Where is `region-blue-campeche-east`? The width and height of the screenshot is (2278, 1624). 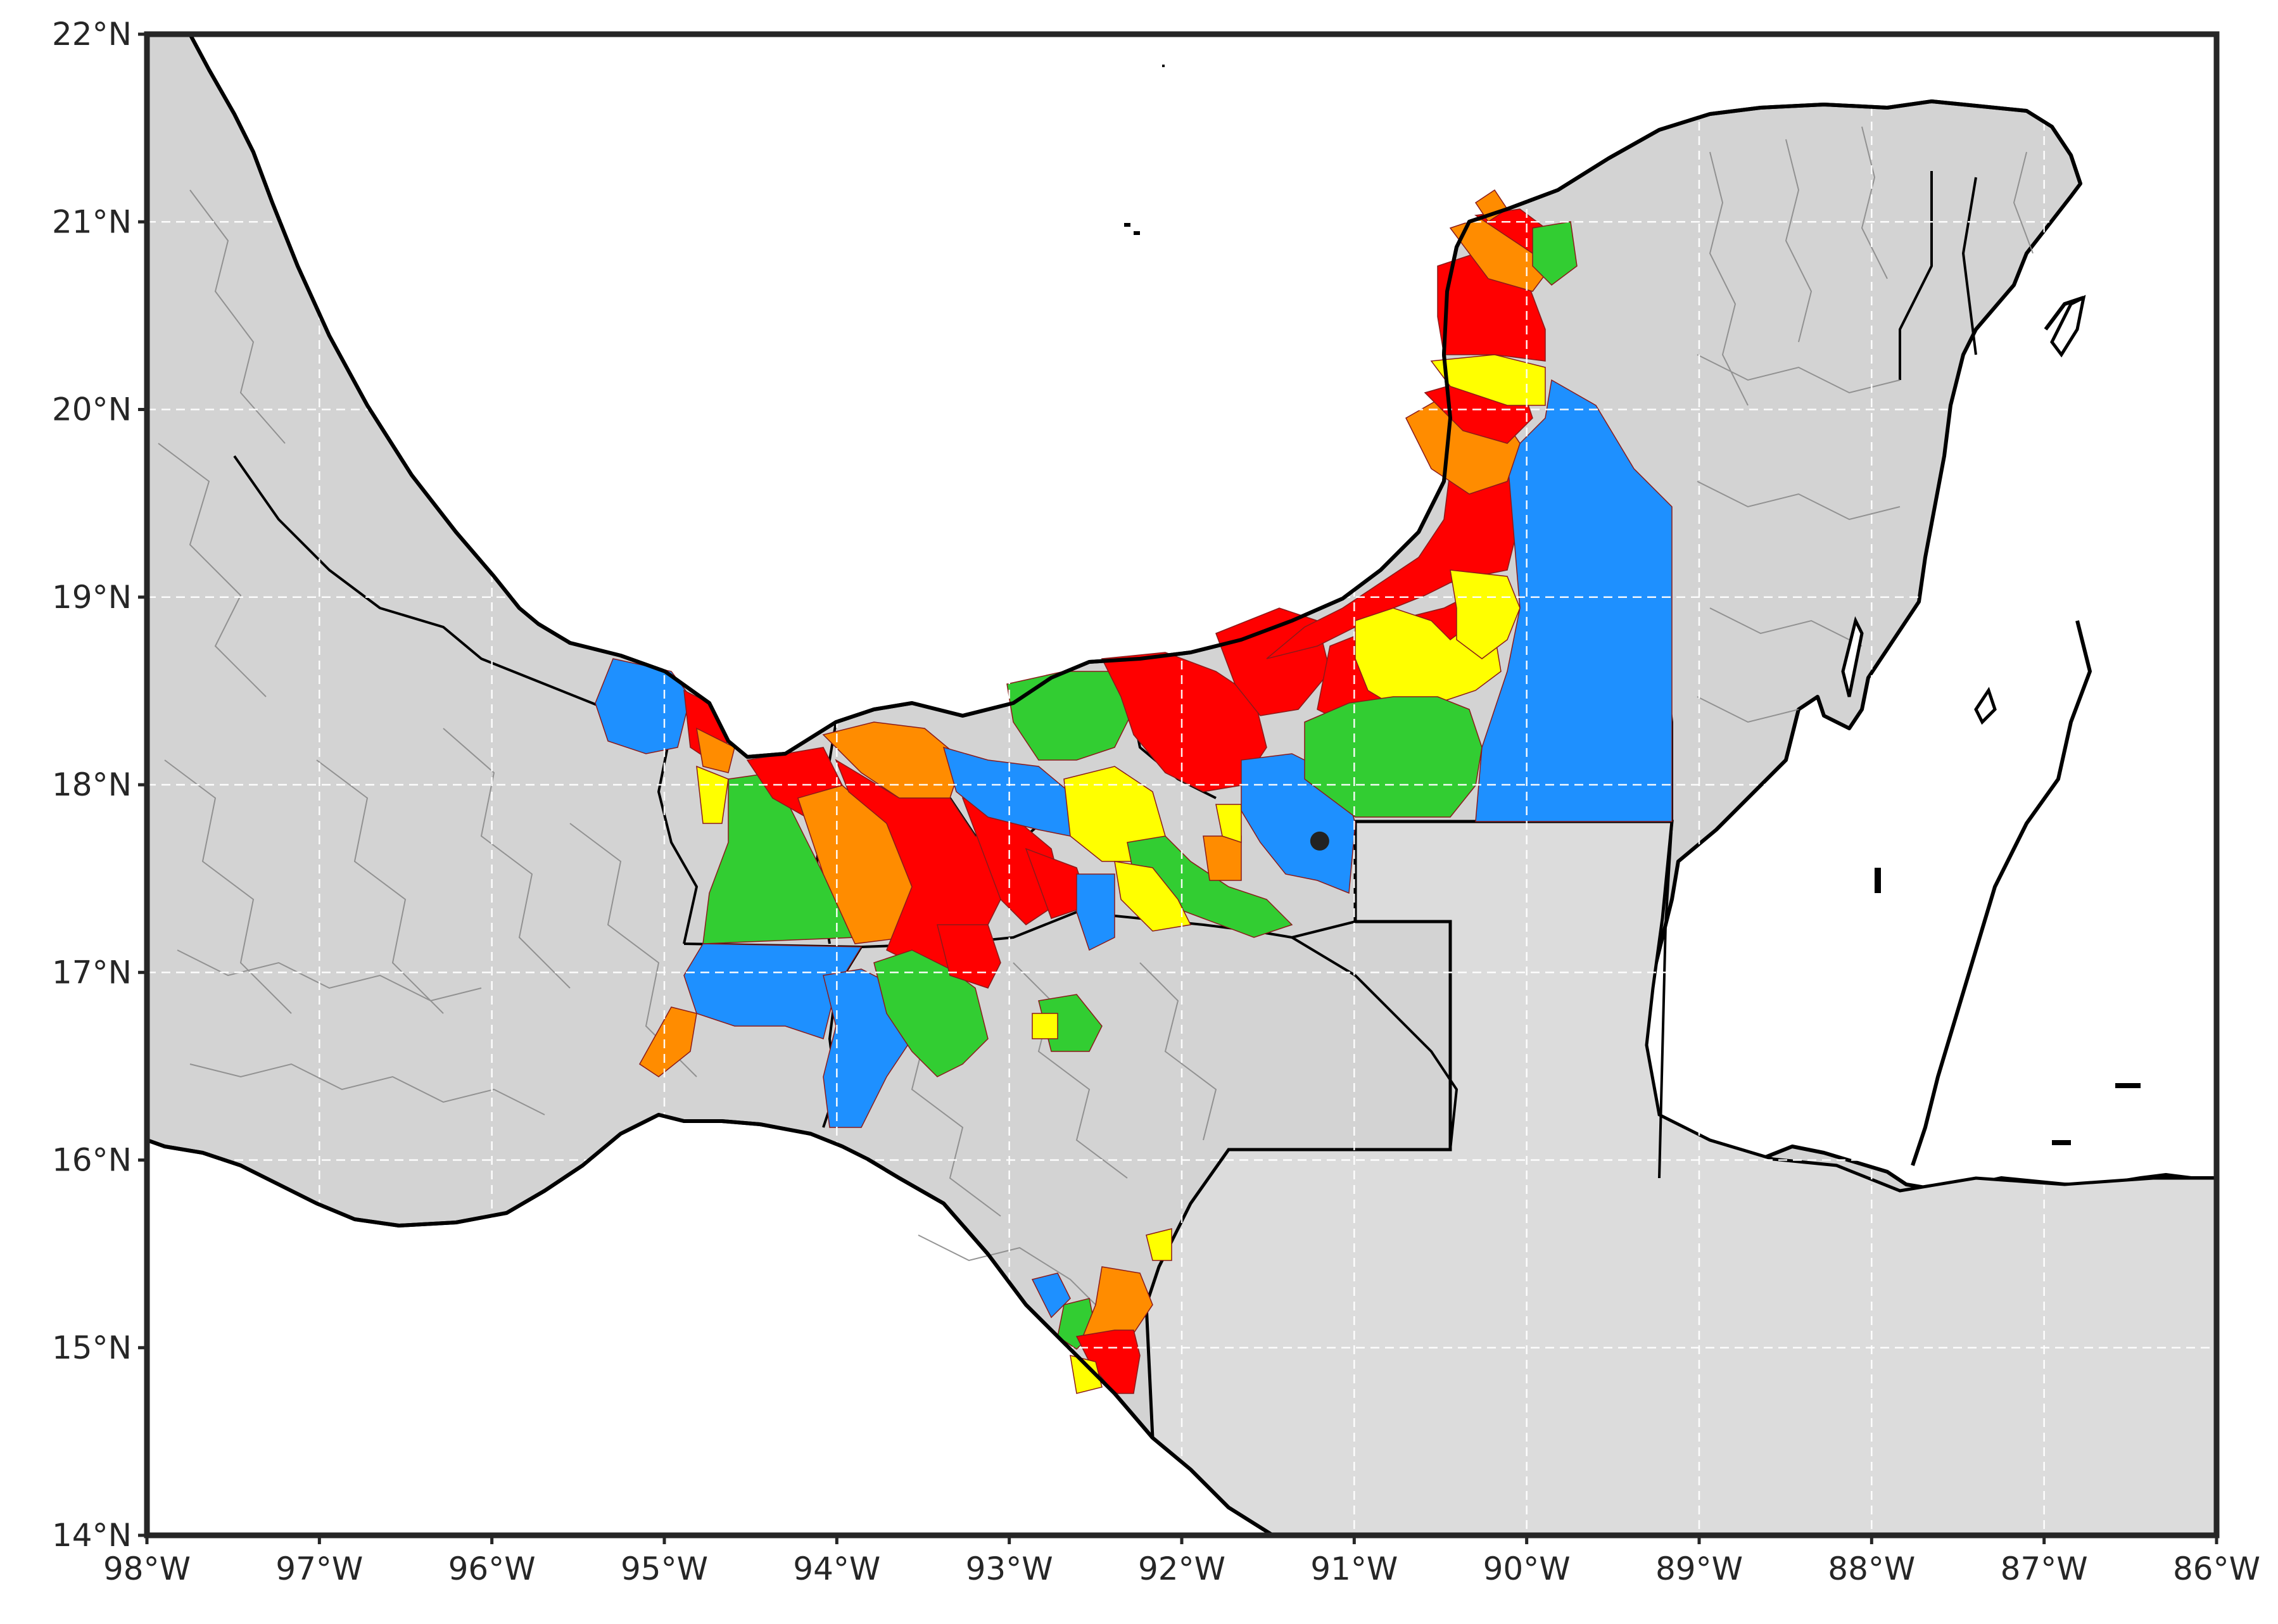
region-blue-campeche-east is located at coordinates (1574, 600).